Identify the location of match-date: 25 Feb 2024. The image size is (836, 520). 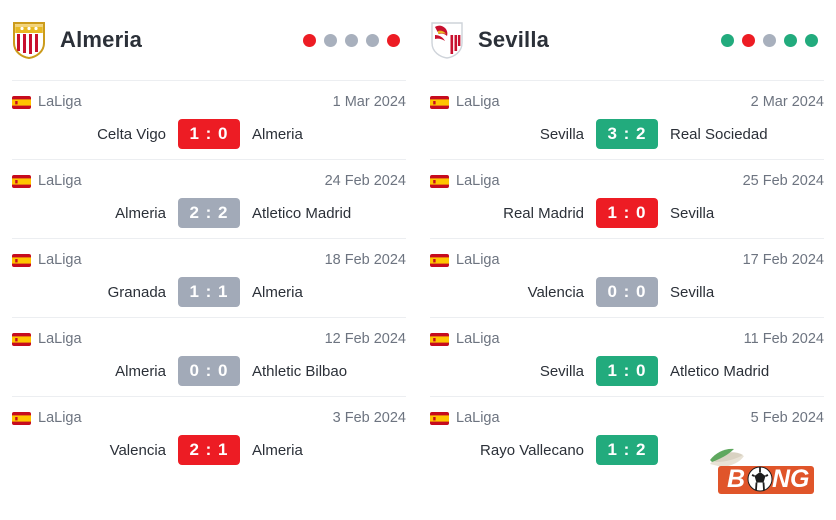
(783, 181).